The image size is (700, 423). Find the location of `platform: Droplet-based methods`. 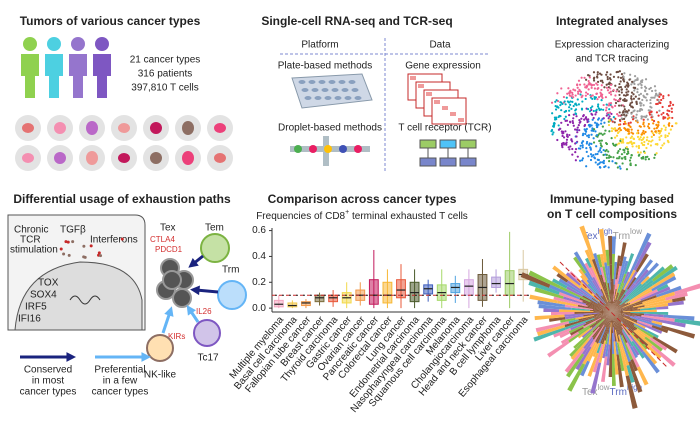

platform: Droplet-based methods is located at coordinates (330, 128).